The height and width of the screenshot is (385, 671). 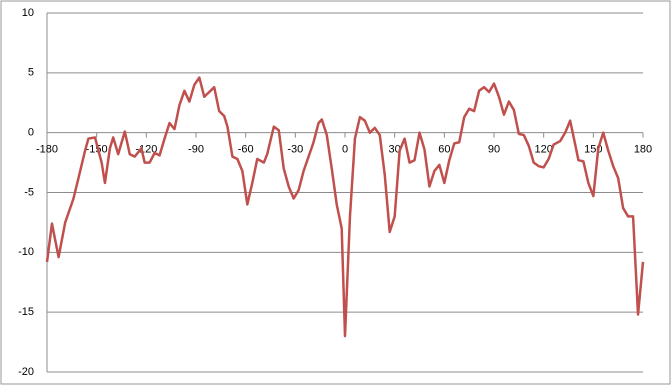 What do you see at coordinates (26, 312) in the screenshot?
I see `y-tick-label: -15` at bounding box center [26, 312].